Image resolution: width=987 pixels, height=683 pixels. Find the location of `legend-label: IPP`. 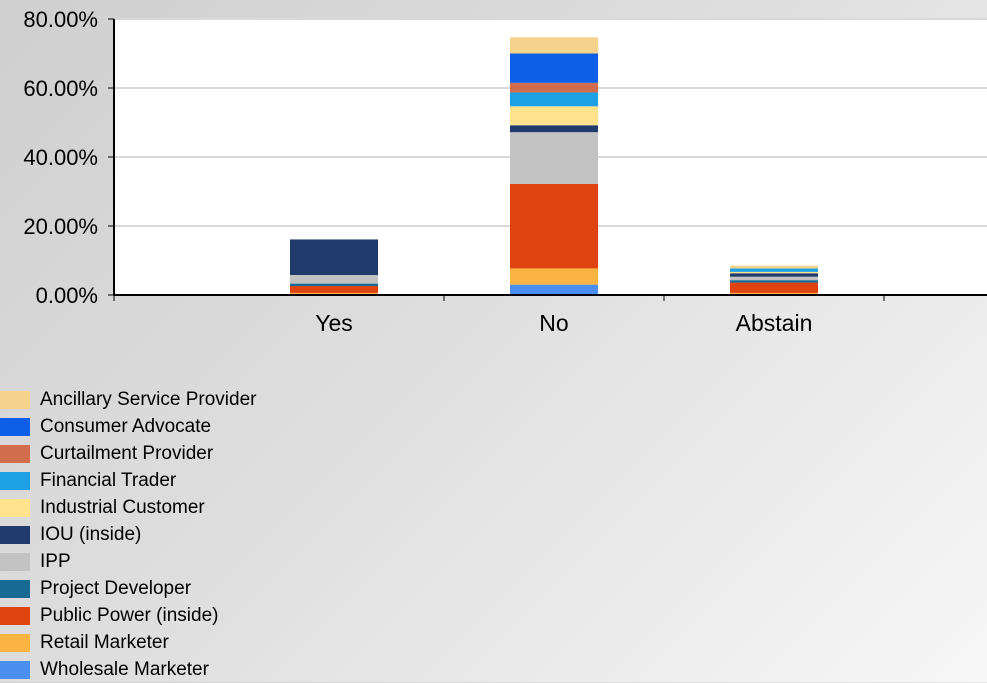

legend-label: IPP is located at coordinates (55, 561).